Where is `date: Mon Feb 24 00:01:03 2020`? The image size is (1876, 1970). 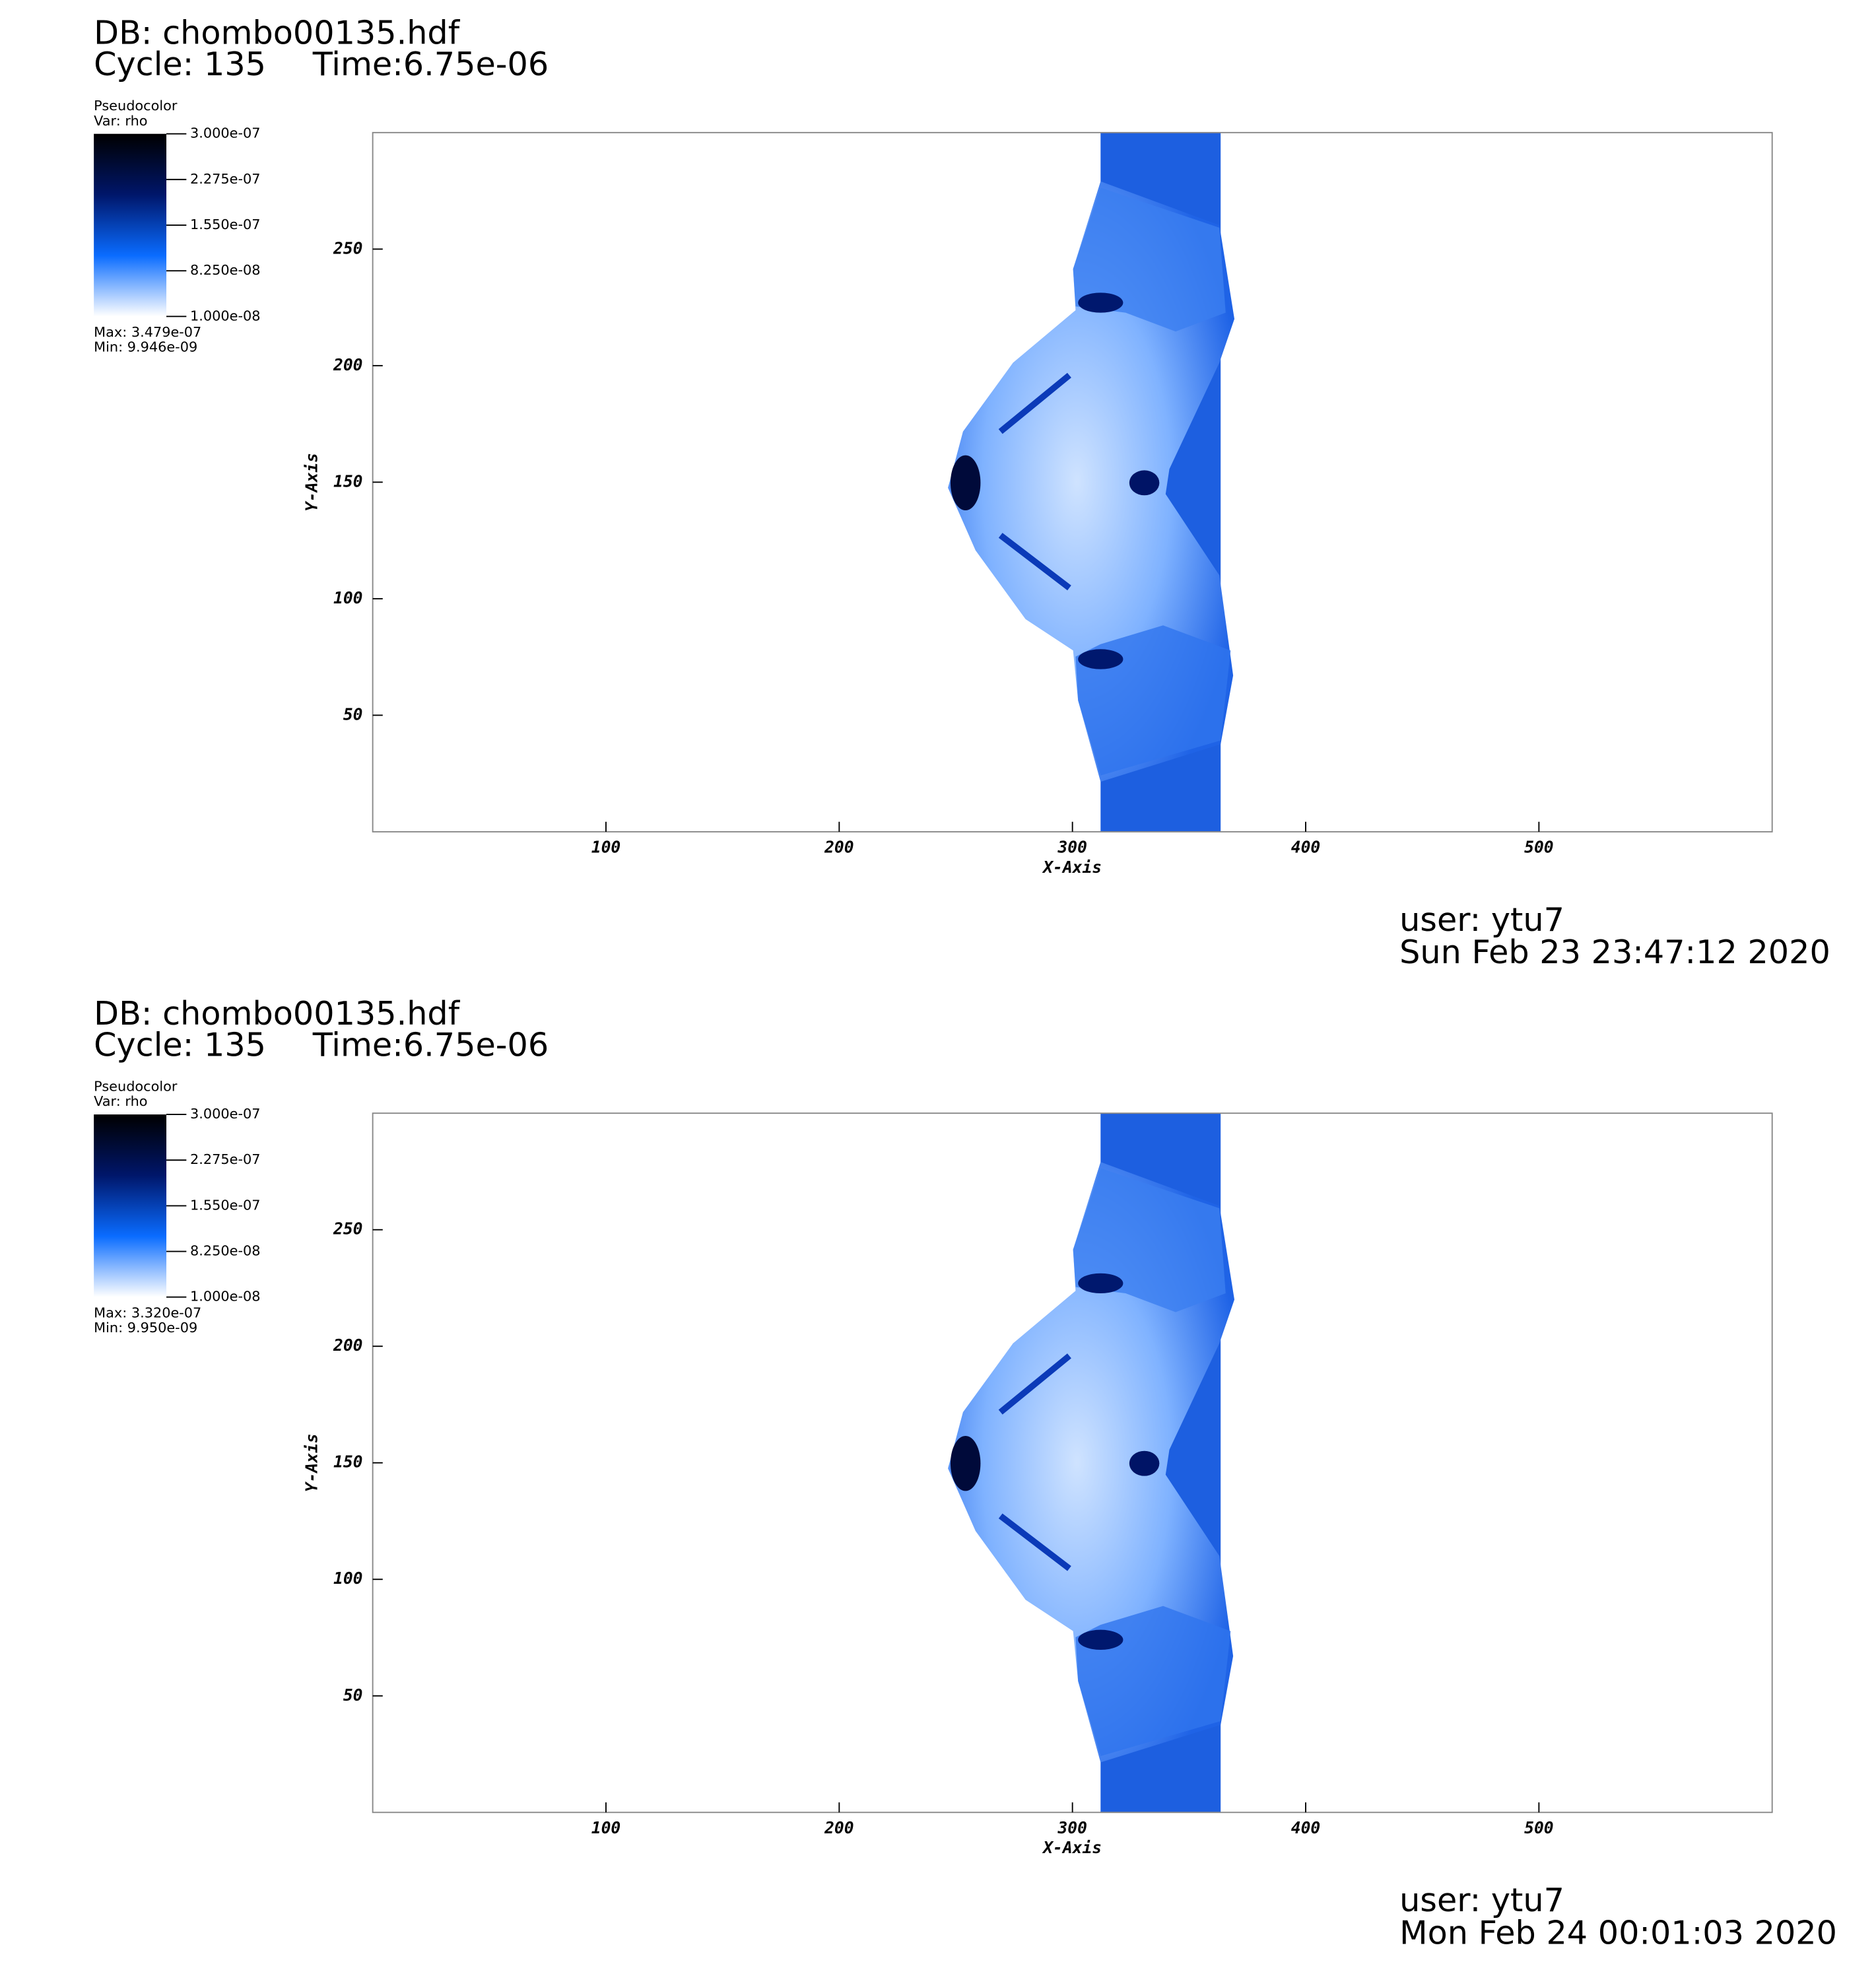 date: Mon Feb 24 00:01:03 2020 is located at coordinates (1618, 1933).